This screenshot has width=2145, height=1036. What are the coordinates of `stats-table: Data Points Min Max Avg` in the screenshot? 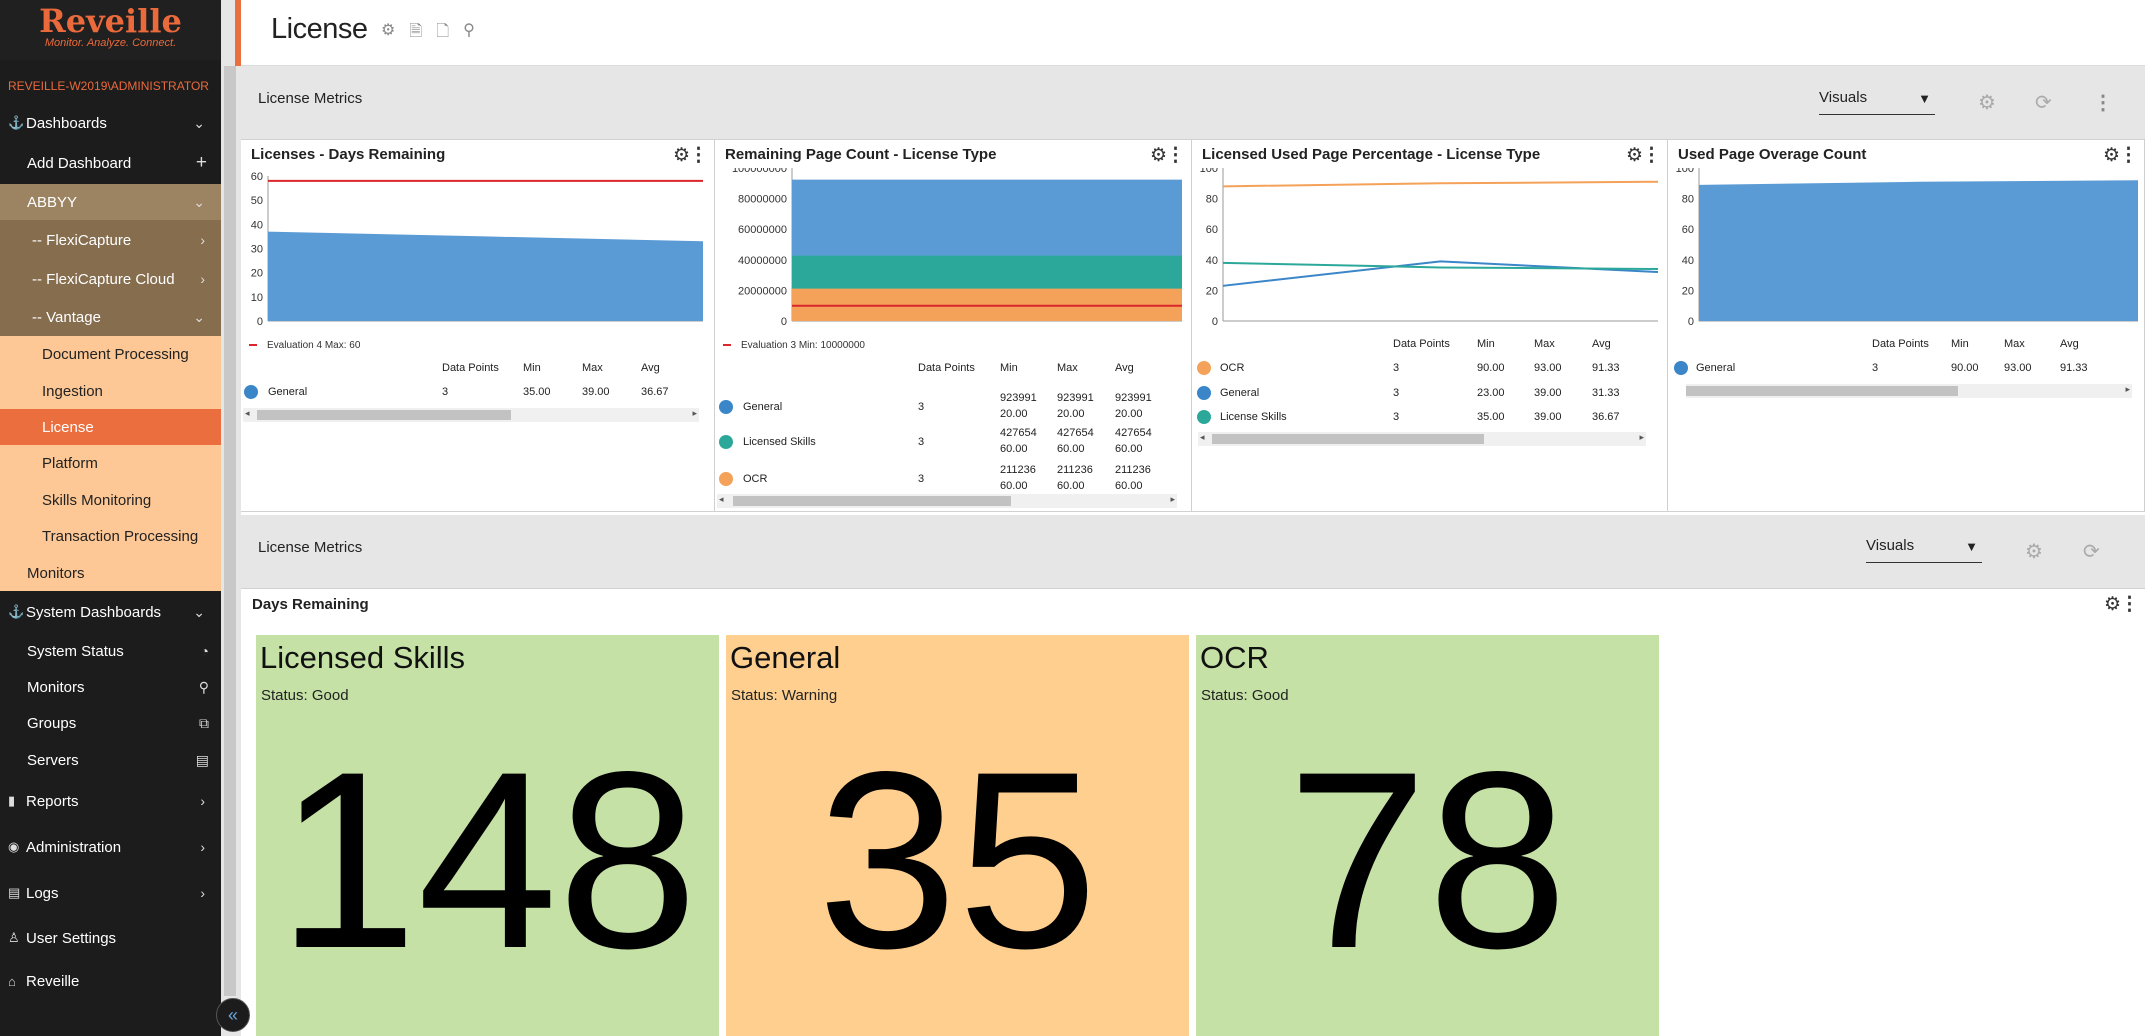 It's located at (1429, 388).